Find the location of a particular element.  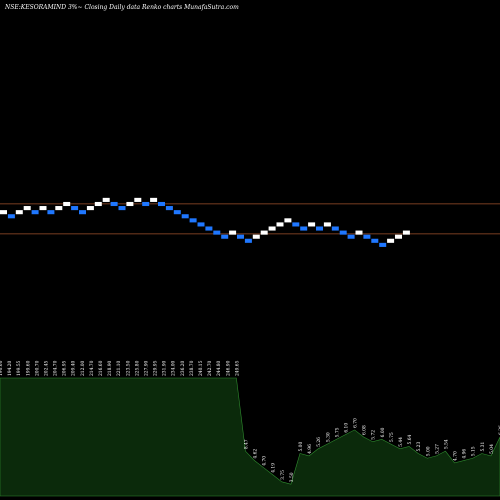

volume-label-36: 5.30 is located at coordinates (328, 437).